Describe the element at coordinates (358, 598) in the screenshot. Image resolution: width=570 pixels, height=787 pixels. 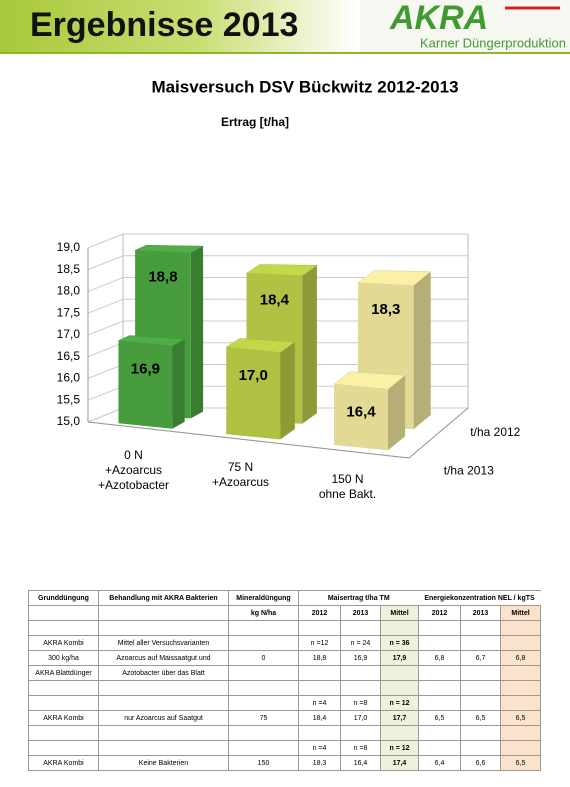
I see `group-header: Maisertrag t/ha TM` at that location.